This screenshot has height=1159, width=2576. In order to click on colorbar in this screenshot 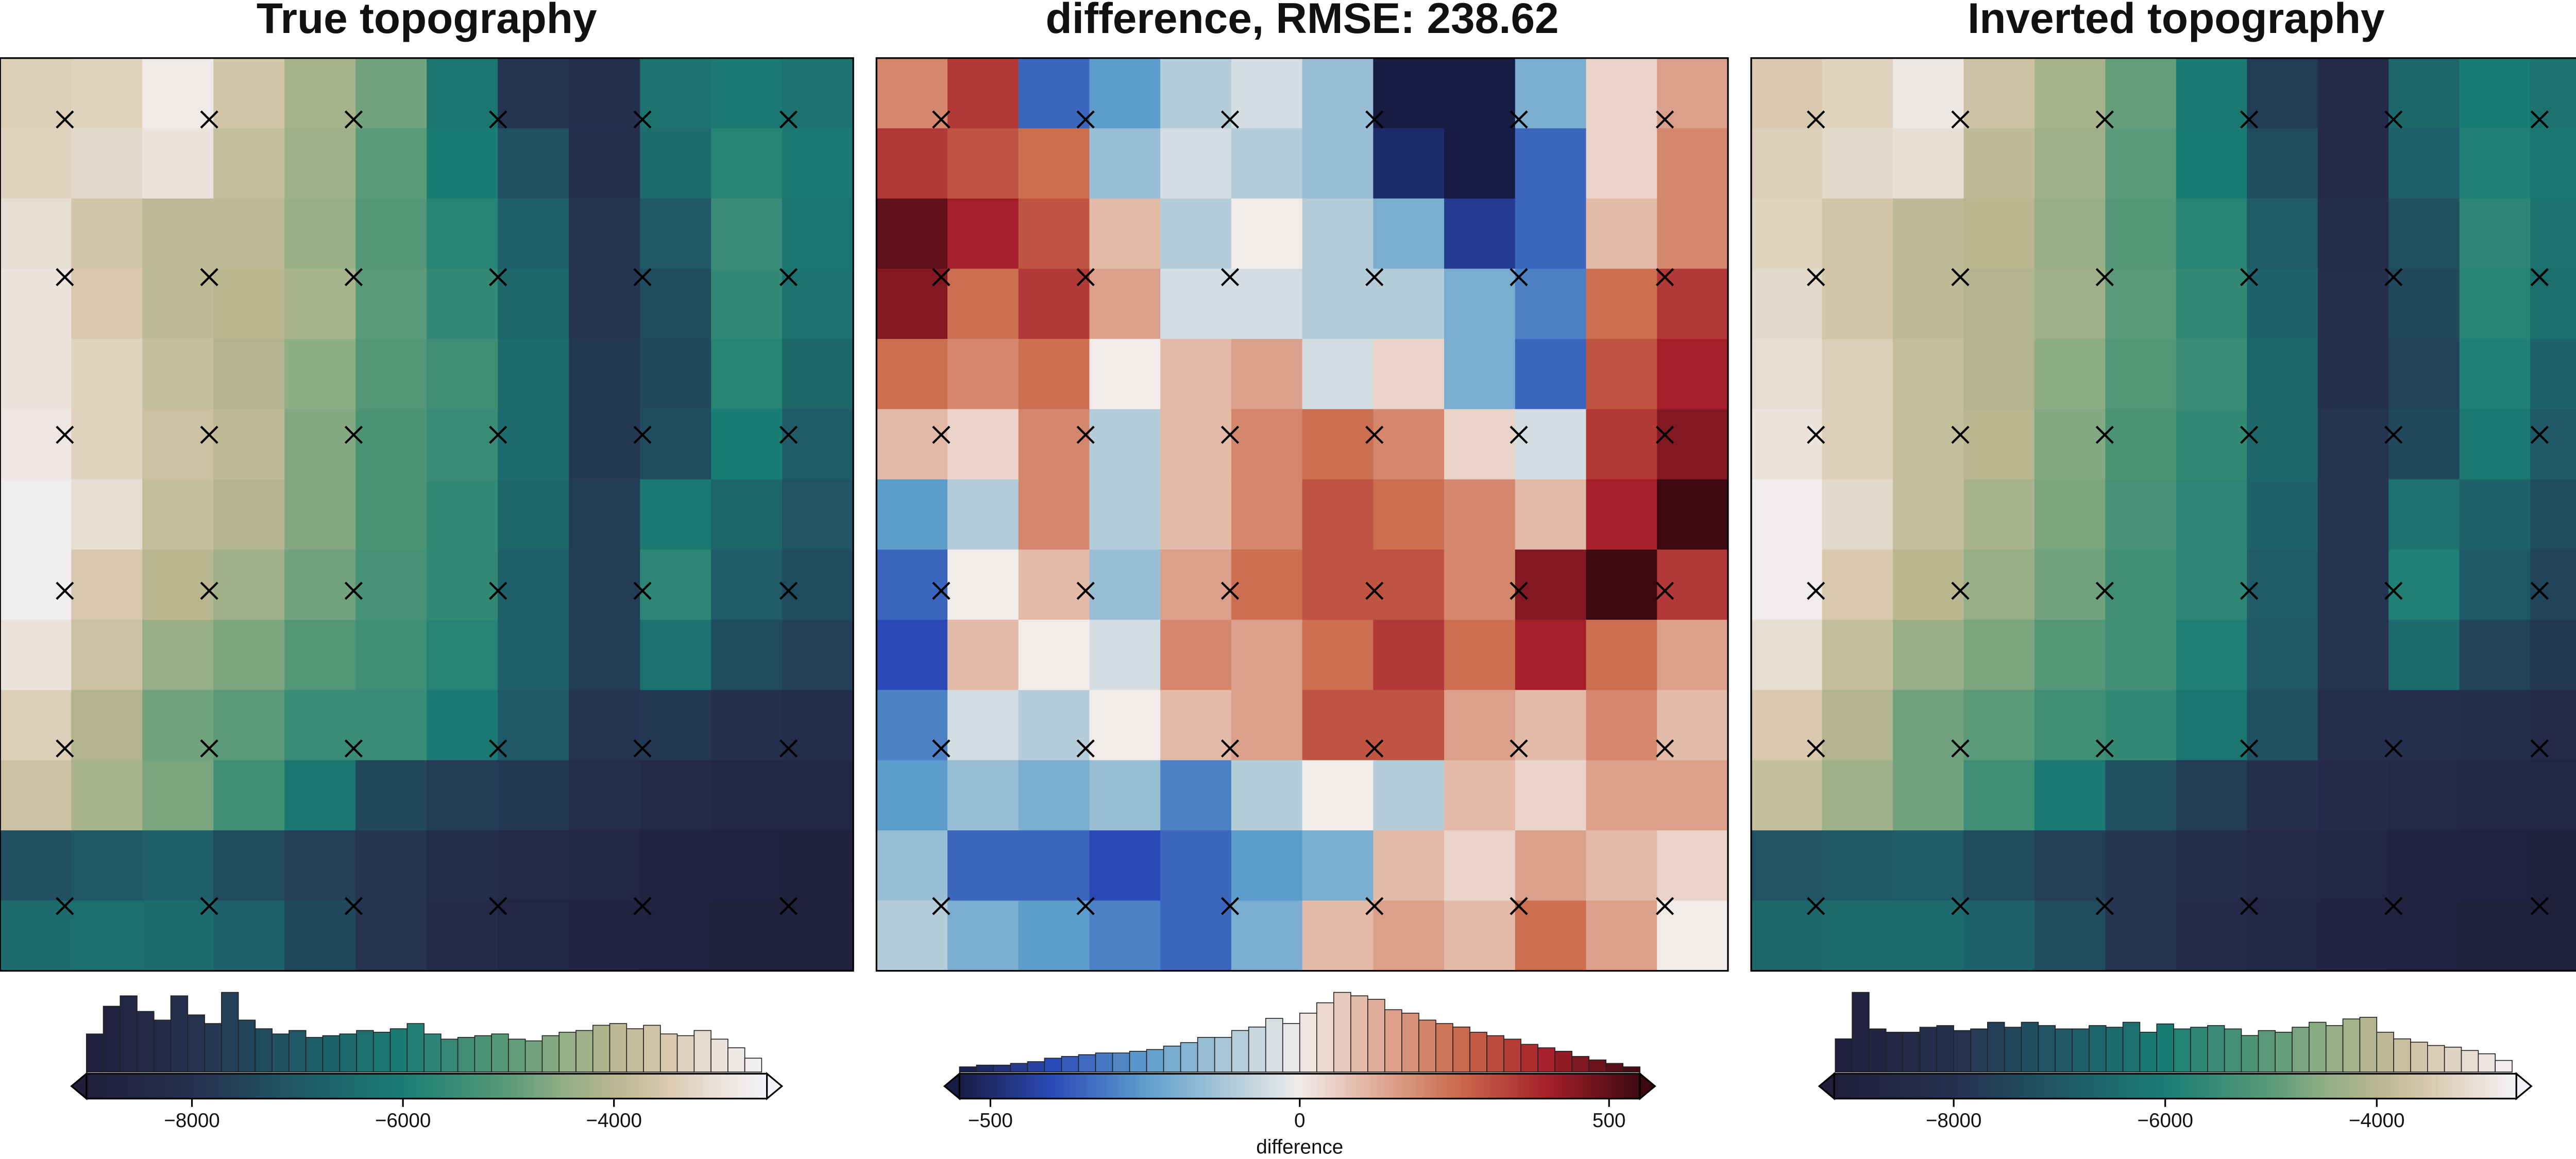, I will do `click(427, 1086)`.